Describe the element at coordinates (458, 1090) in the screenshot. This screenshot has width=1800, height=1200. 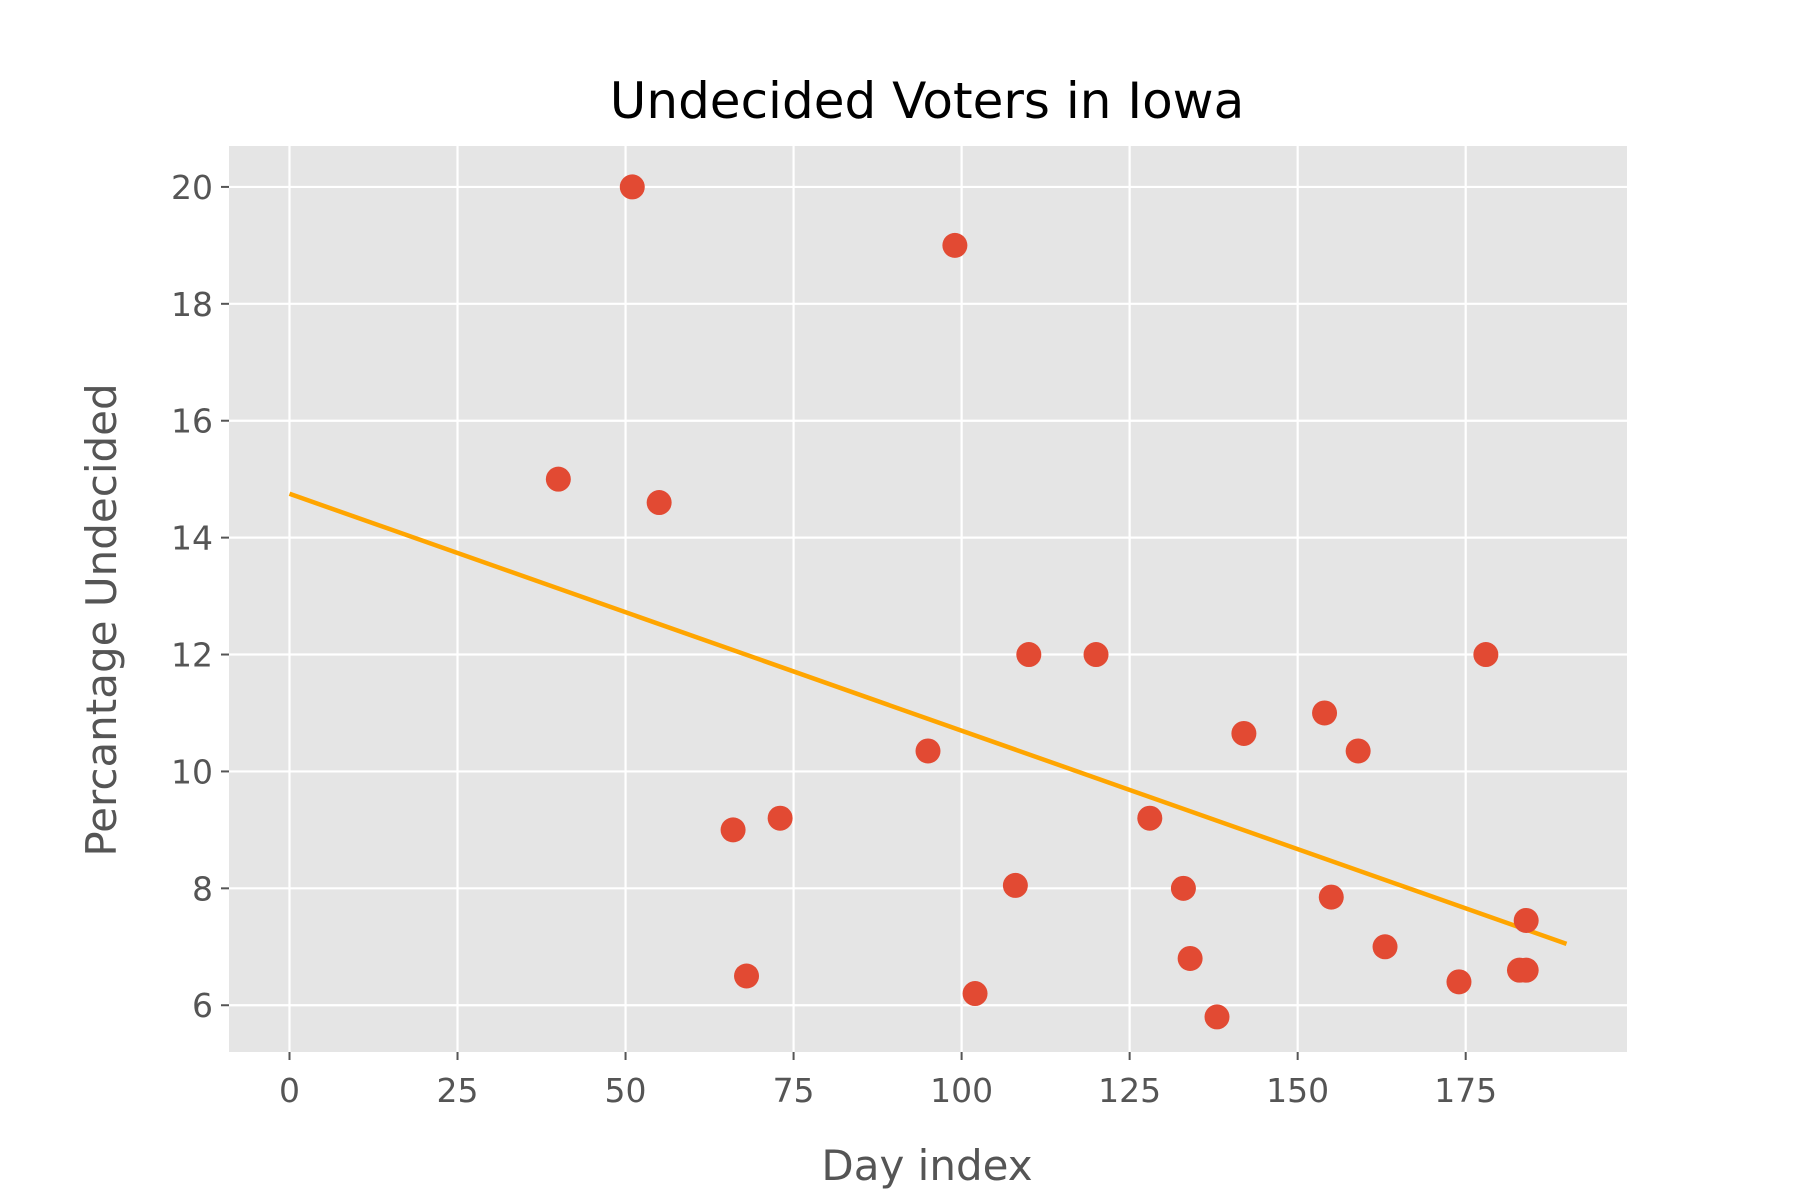
I see `x-tick-label: 25` at that location.